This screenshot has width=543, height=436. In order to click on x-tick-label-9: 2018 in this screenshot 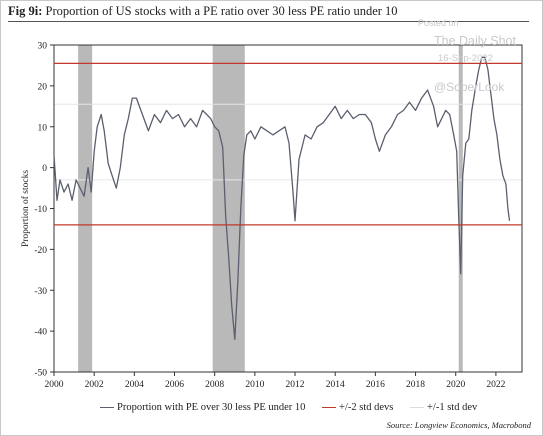, I will do `click(415, 385)`.